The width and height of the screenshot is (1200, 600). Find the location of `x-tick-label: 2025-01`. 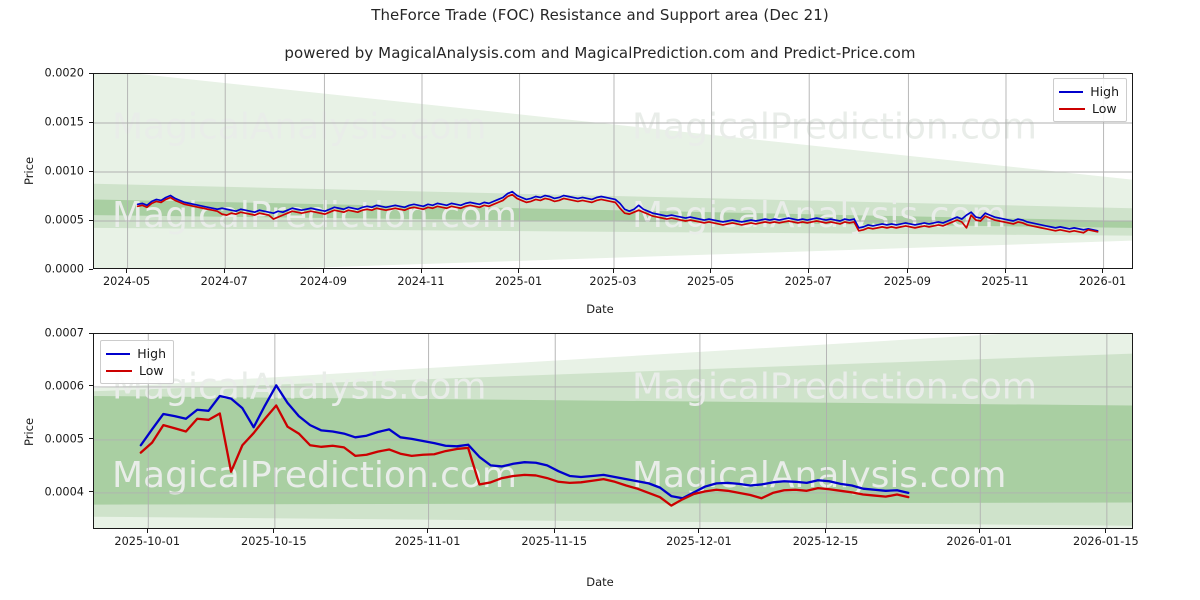

x-tick-label: 2025-01 is located at coordinates (518, 281).